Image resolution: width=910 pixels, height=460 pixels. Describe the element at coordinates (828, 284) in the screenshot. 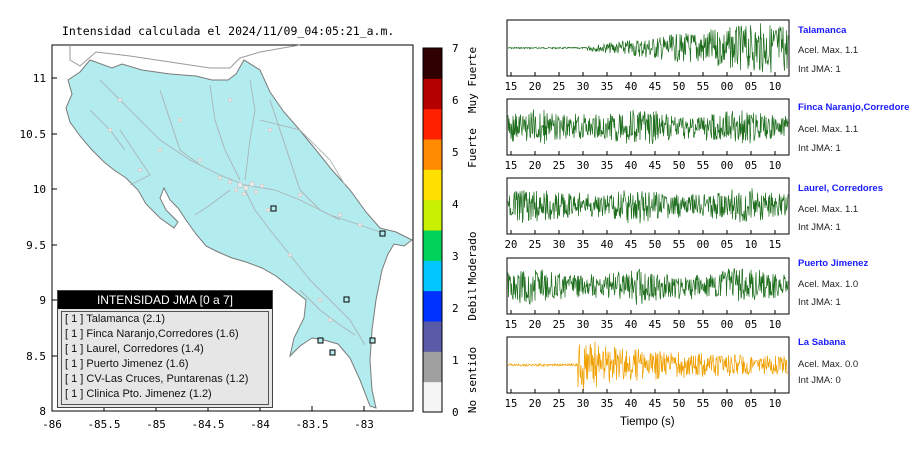

I see `station-acel: Acel. Max. 1.0` at that location.